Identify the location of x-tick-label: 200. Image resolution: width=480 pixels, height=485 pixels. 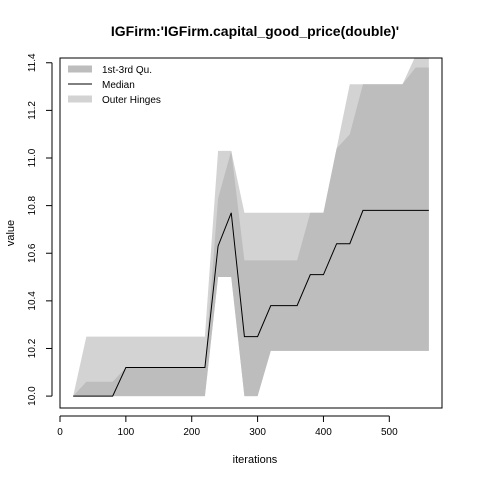
(191, 432).